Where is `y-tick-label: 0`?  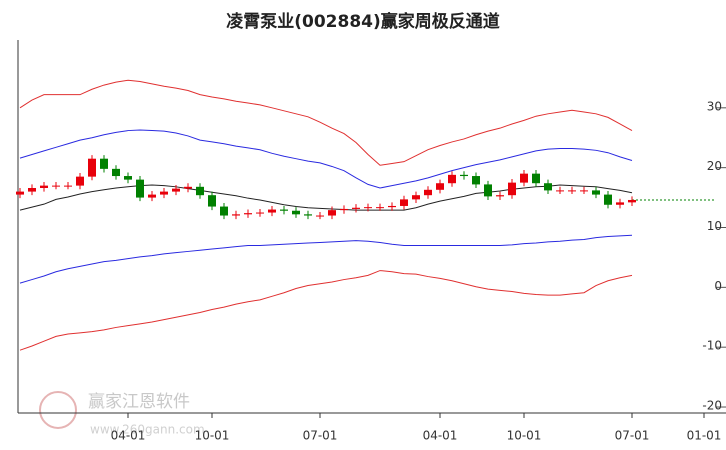 y-tick-label: 0 is located at coordinates (718, 286).